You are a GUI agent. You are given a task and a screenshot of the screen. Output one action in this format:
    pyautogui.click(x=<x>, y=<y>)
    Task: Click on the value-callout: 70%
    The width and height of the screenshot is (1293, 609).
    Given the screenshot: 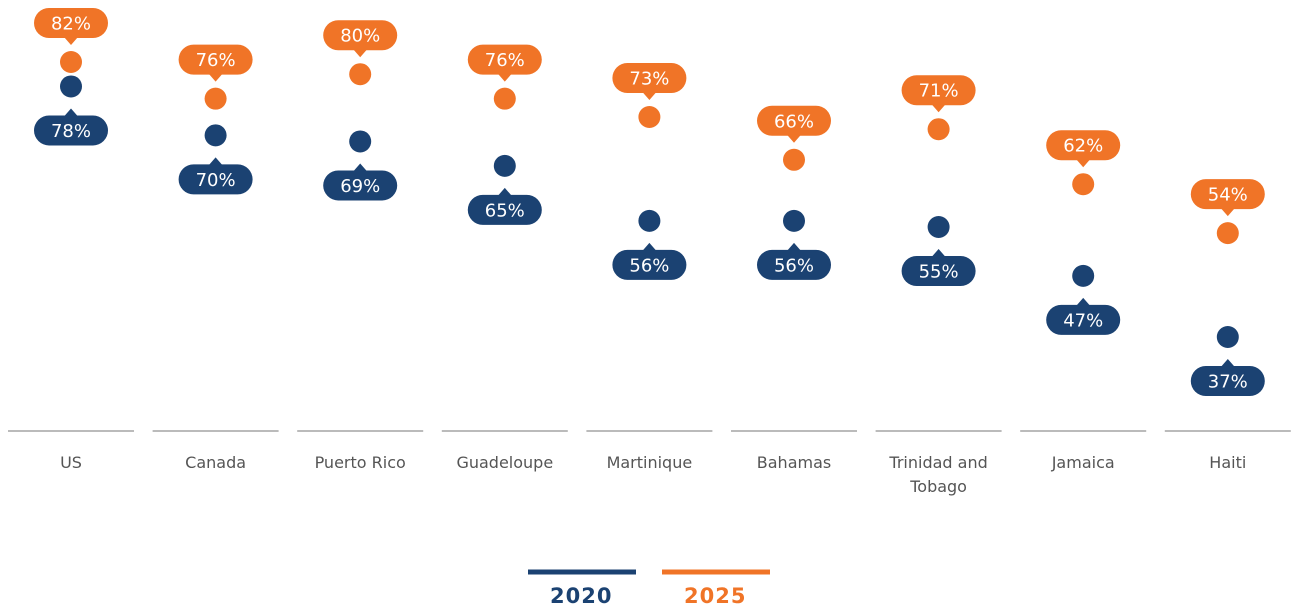 What is the action you would take?
    pyautogui.click(x=215, y=176)
    